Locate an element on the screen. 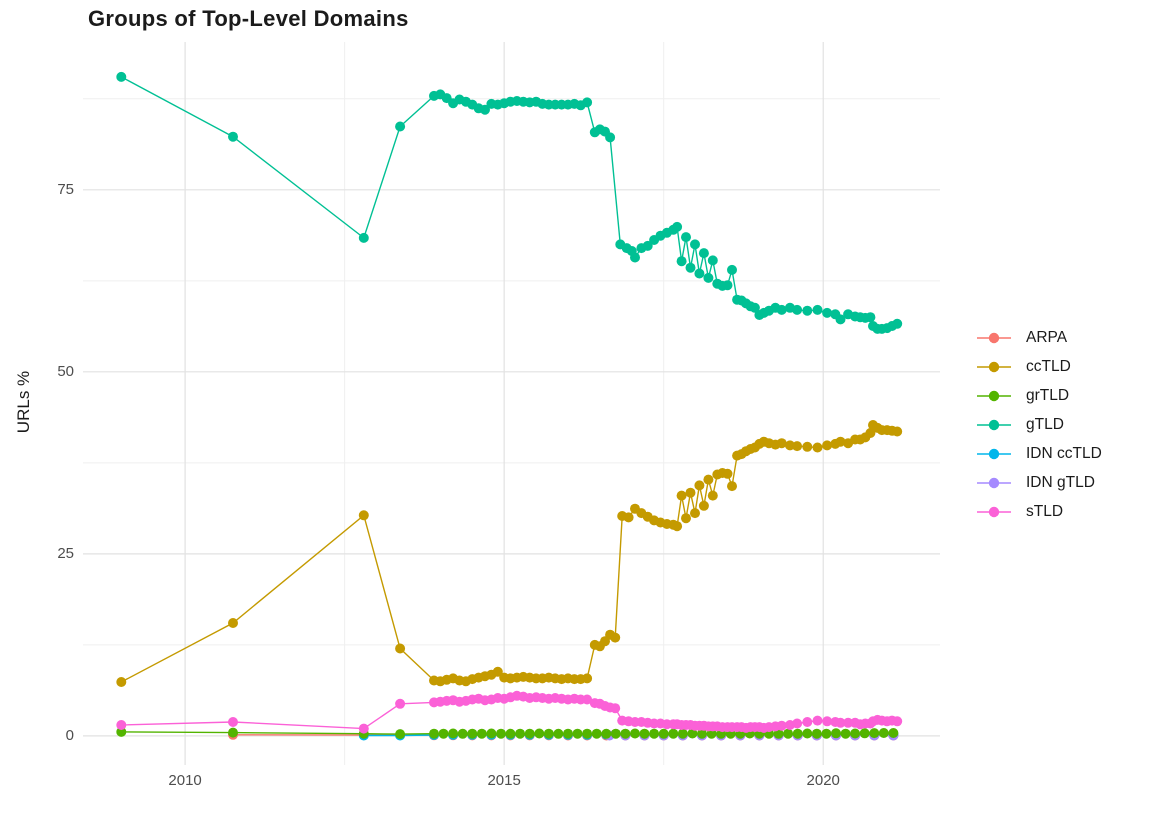 This screenshot has height=827, width=1164. y-tick-label: 75 is located at coordinates (65, 189).